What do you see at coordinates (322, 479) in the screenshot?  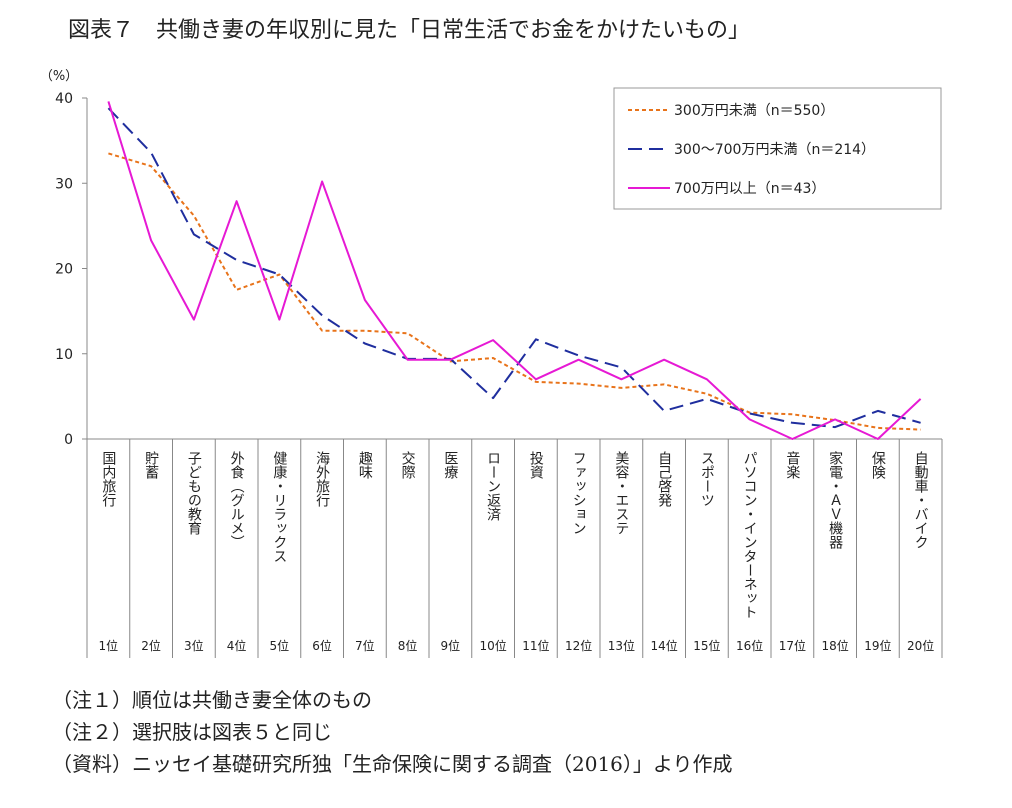 I see `x-category-label: 海外旅行` at bounding box center [322, 479].